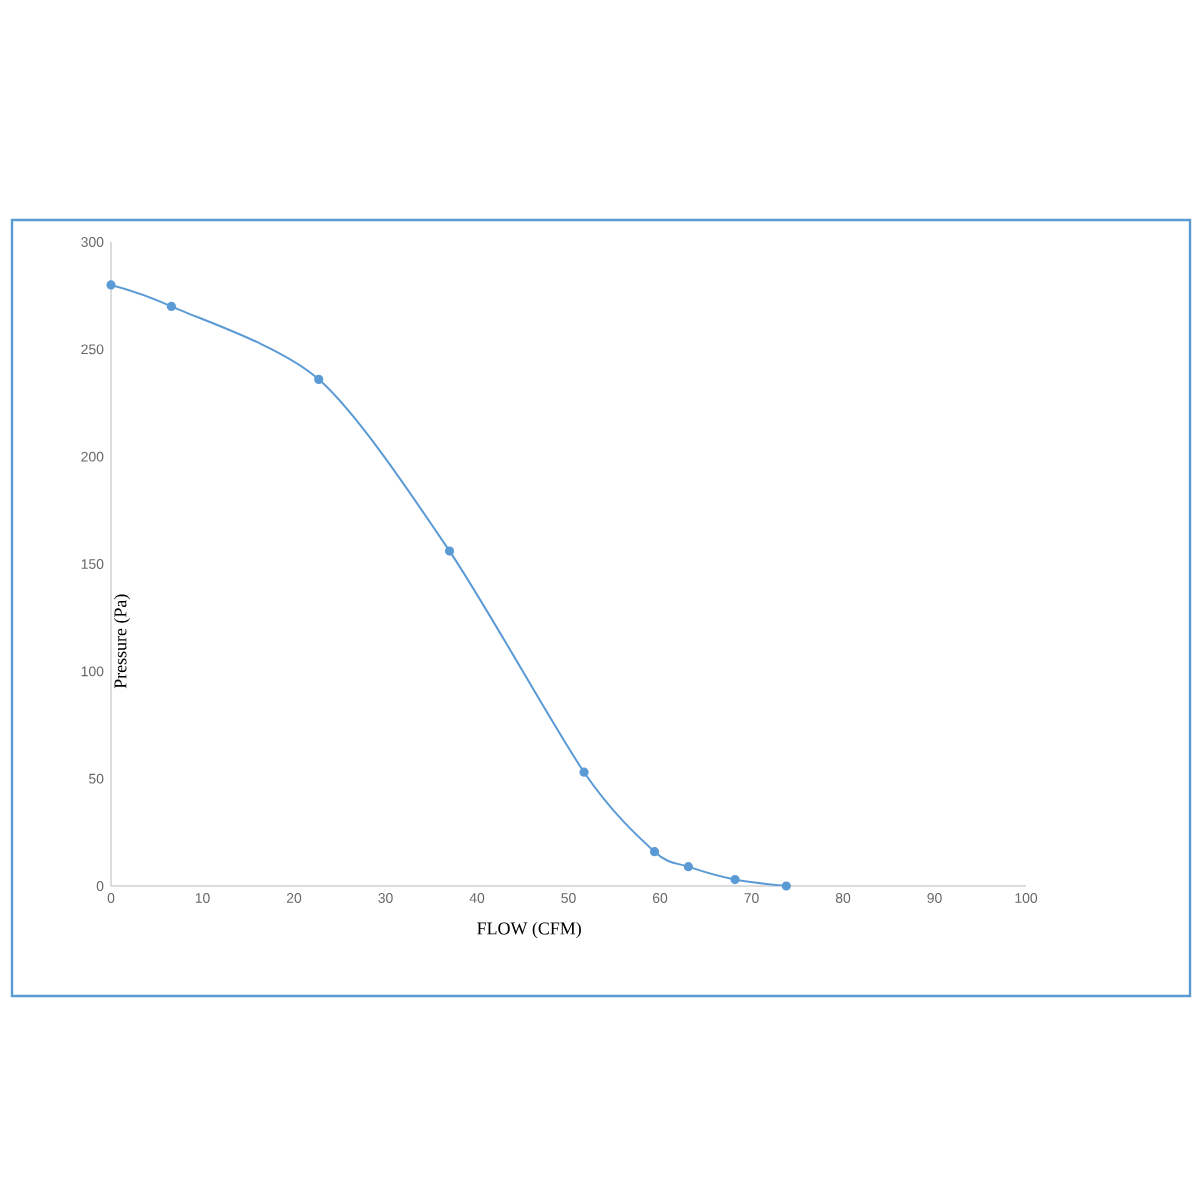 The image size is (1200, 1200). Describe the element at coordinates (122, 641) in the screenshot. I see `y-axis-title: Pressure (Pa)` at that location.